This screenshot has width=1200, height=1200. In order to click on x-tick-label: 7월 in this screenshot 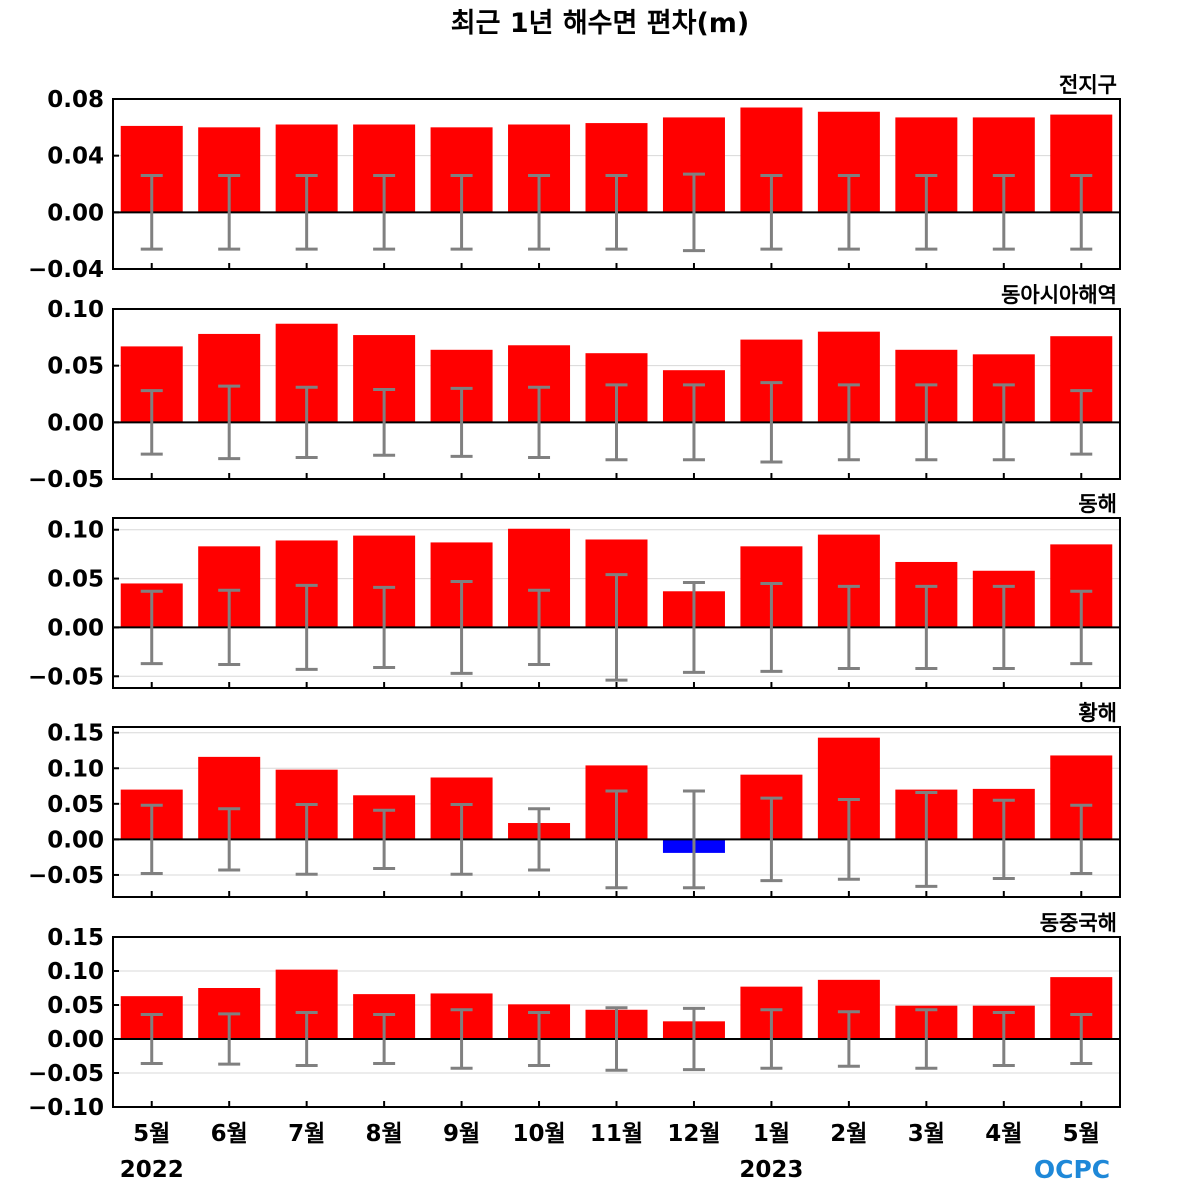, I will do `click(306, 1134)`.